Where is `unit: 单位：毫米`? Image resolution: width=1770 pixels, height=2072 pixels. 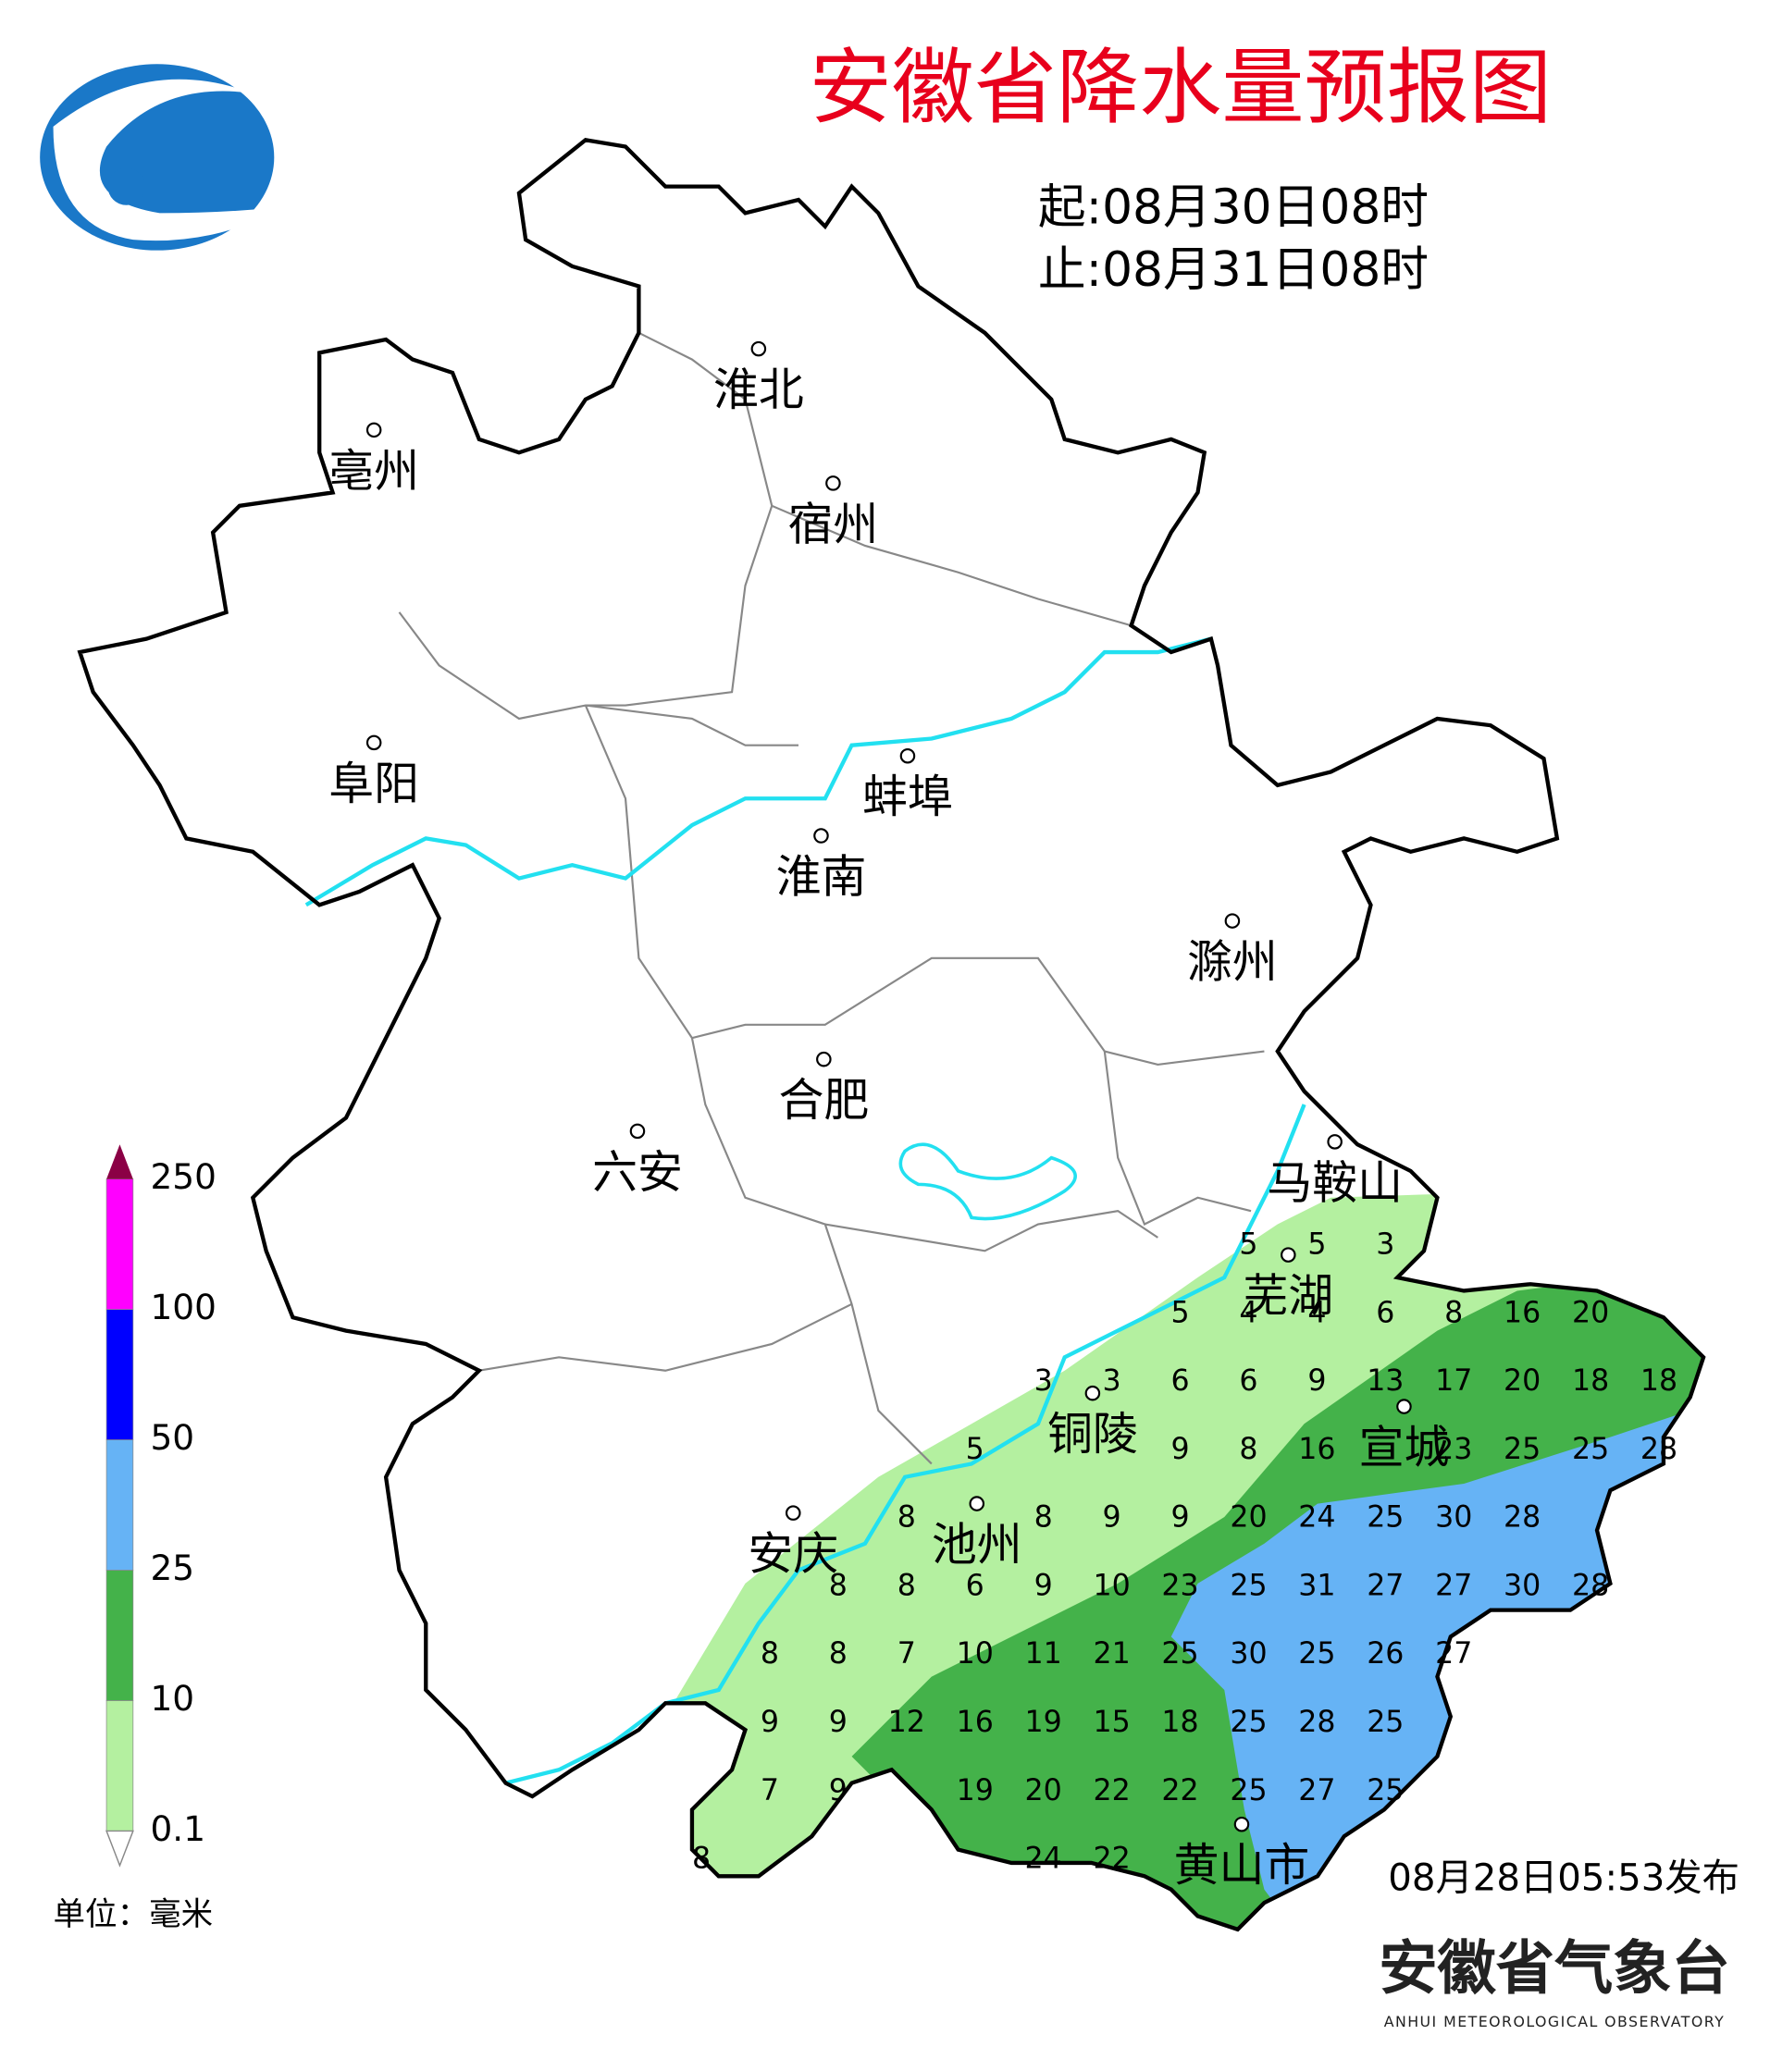
unit: 单位：毫米 is located at coordinates (134, 1915).